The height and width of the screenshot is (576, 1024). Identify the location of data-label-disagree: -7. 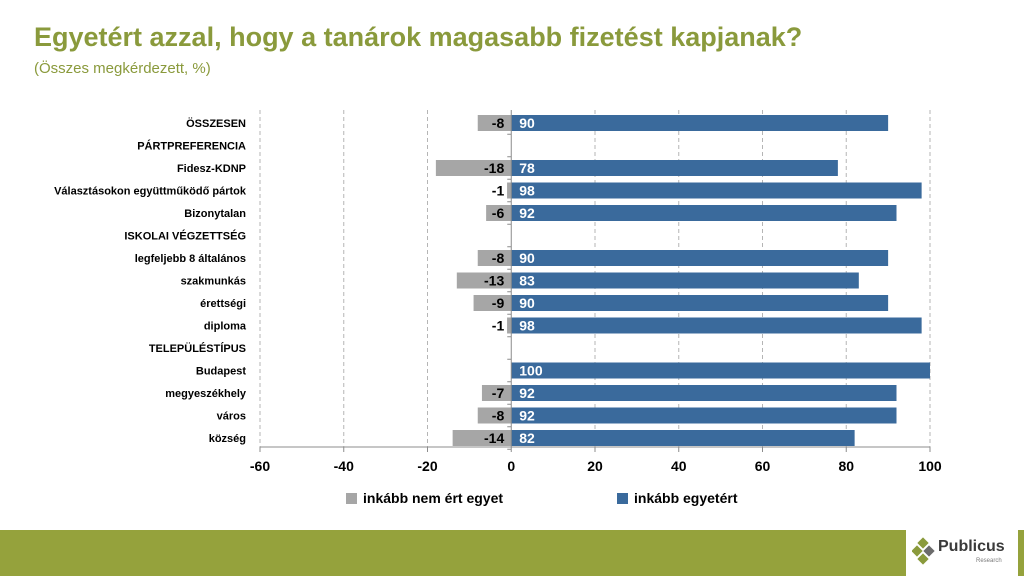
(498, 393).